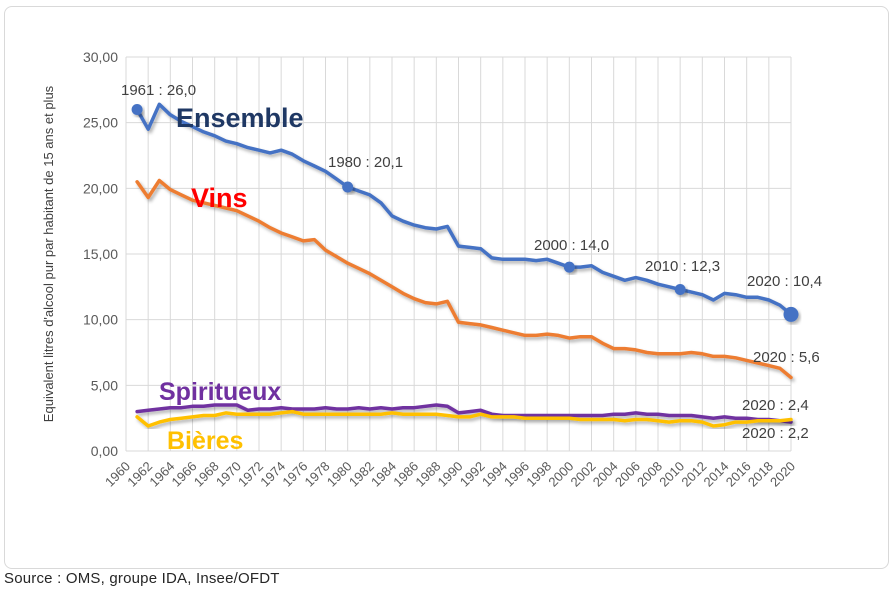 This screenshot has height=593, width=893. Describe the element at coordinates (100, 320) in the screenshot. I see `y-tick-label: 10,00` at that location.